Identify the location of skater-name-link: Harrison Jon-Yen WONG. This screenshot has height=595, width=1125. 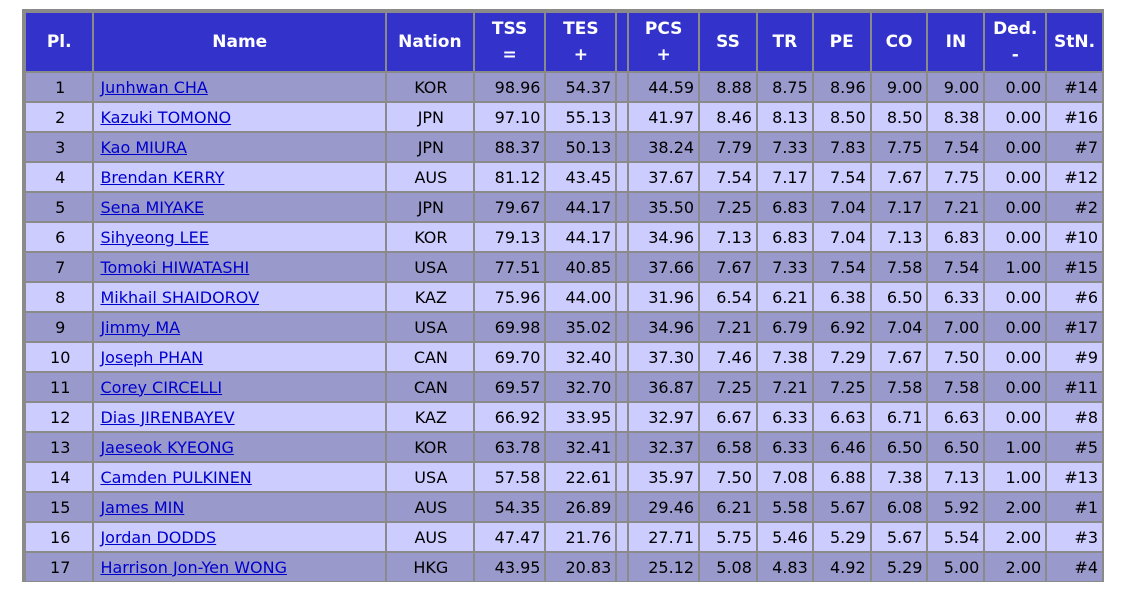
(193, 567).